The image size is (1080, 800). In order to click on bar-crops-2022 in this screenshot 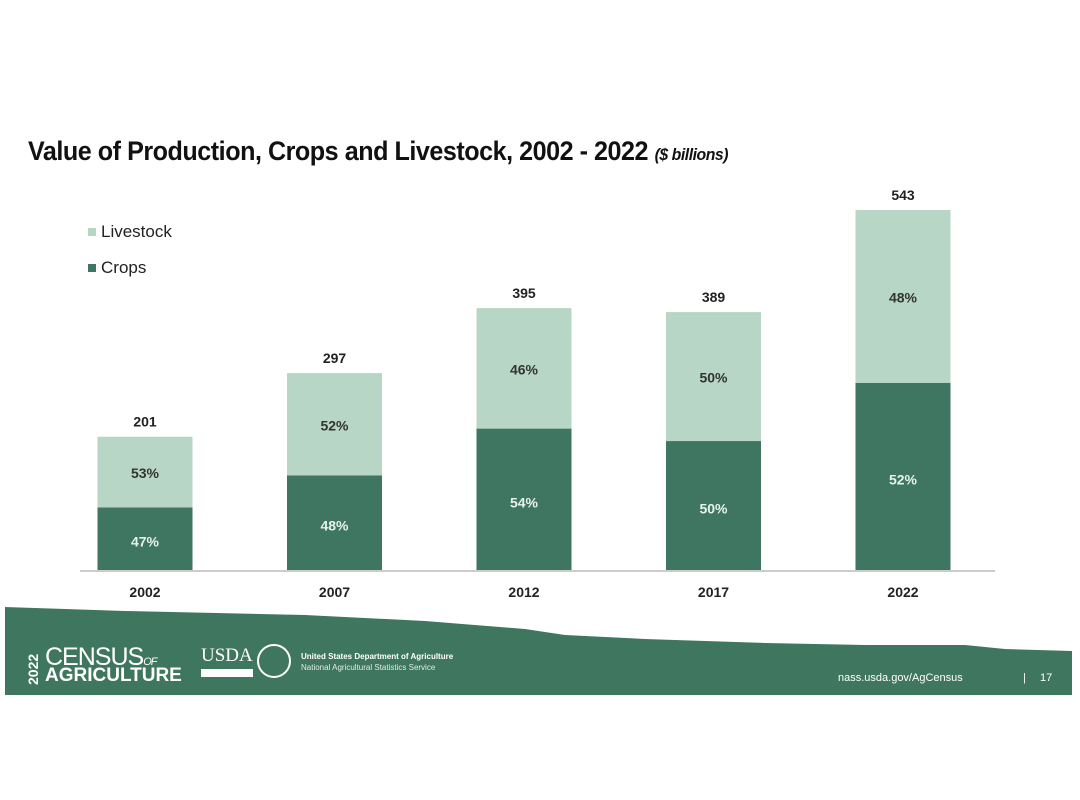, I will do `click(903, 476)`.